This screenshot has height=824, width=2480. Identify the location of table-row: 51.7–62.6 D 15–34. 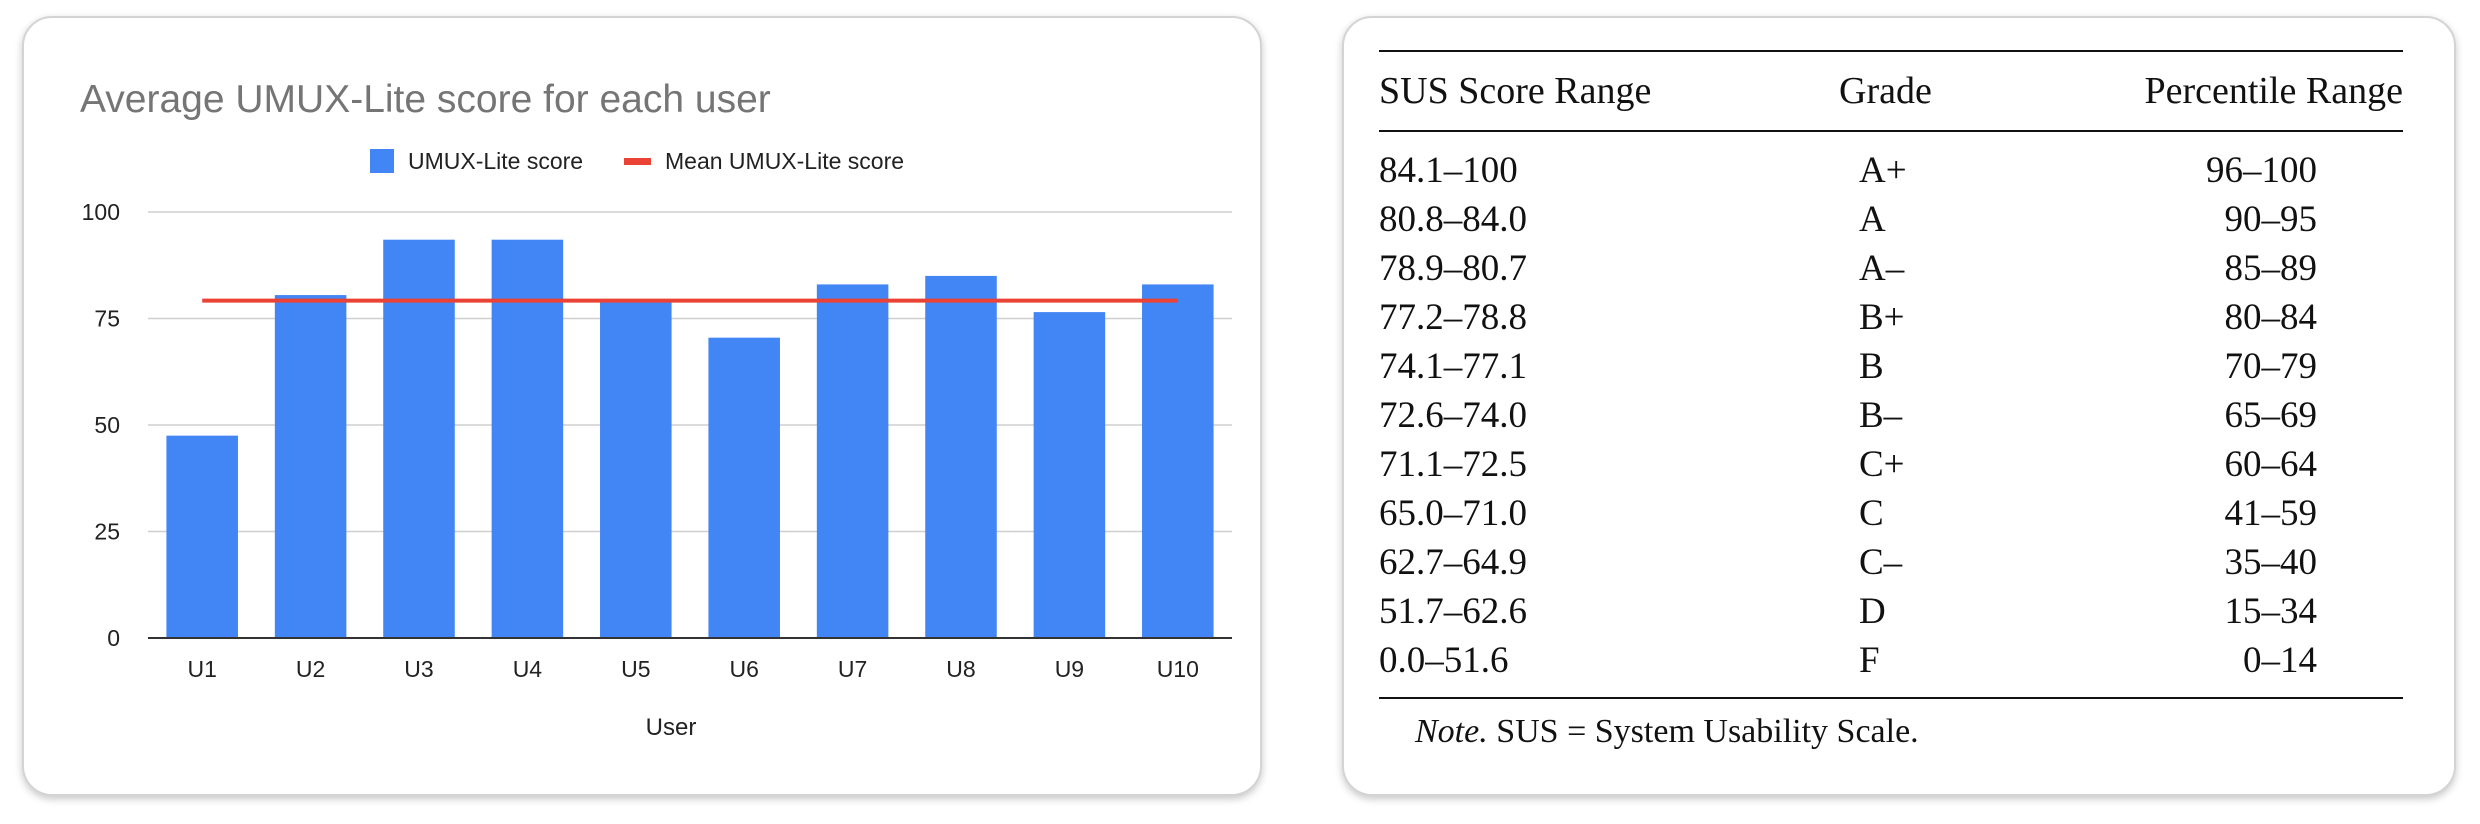
(1891, 611).